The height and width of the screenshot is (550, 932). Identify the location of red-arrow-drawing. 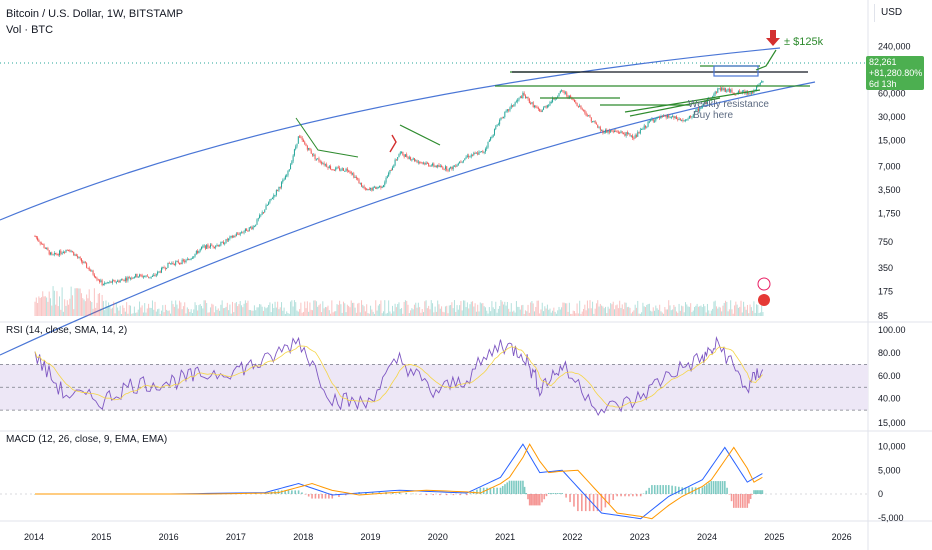
(393, 143).